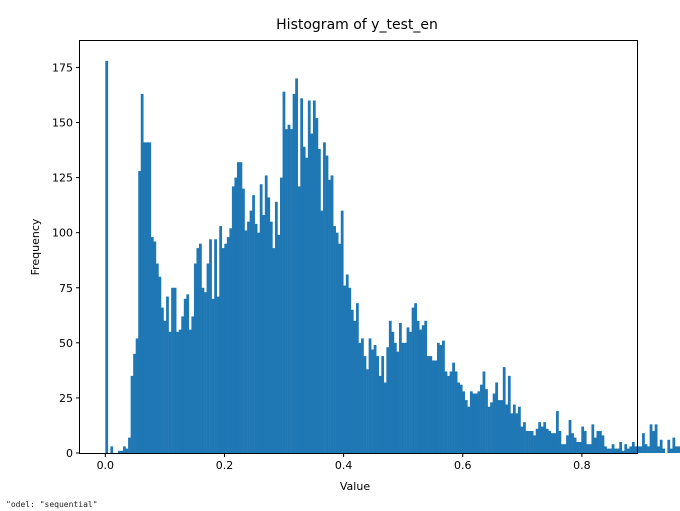 This screenshot has height=511, width=680. Describe the element at coordinates (62, 123) in the screenshot. I see `y-tick-label: 150` at that location.